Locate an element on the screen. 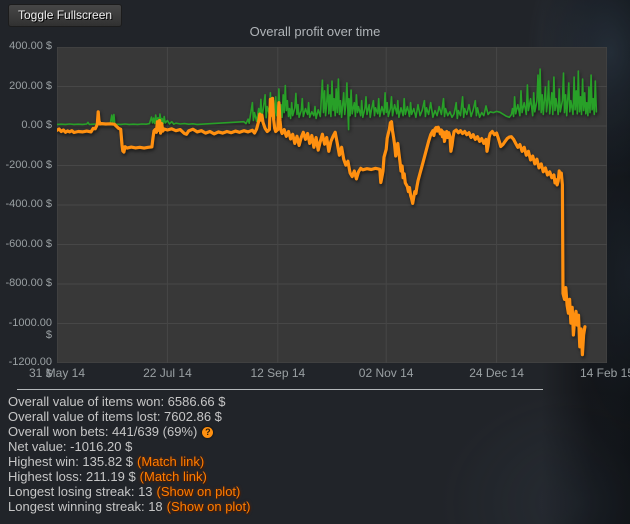  stat-highest-win: Highest win: 135.82 $ (Match link) is located at coordinates (129, 461).